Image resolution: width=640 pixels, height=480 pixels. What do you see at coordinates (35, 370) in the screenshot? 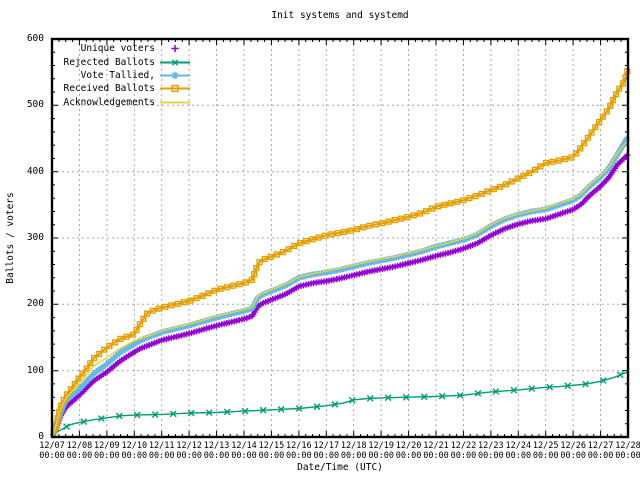
I see `y-tick-label: 100` at bounding box center [35, 370].